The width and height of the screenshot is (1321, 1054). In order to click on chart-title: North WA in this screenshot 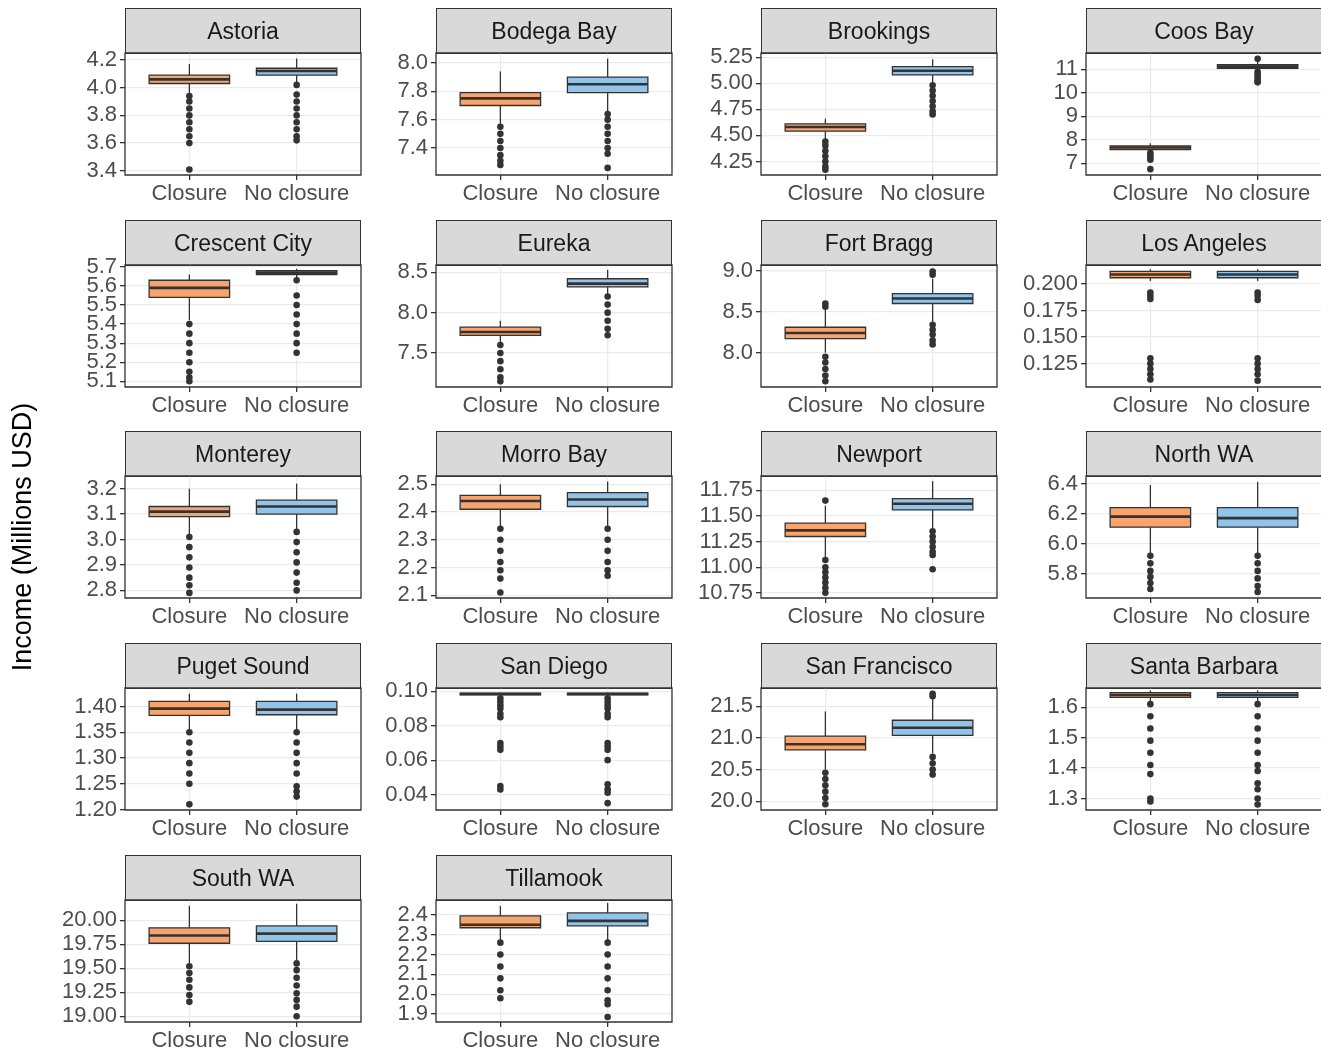, I will do `click(1204, 454)`.